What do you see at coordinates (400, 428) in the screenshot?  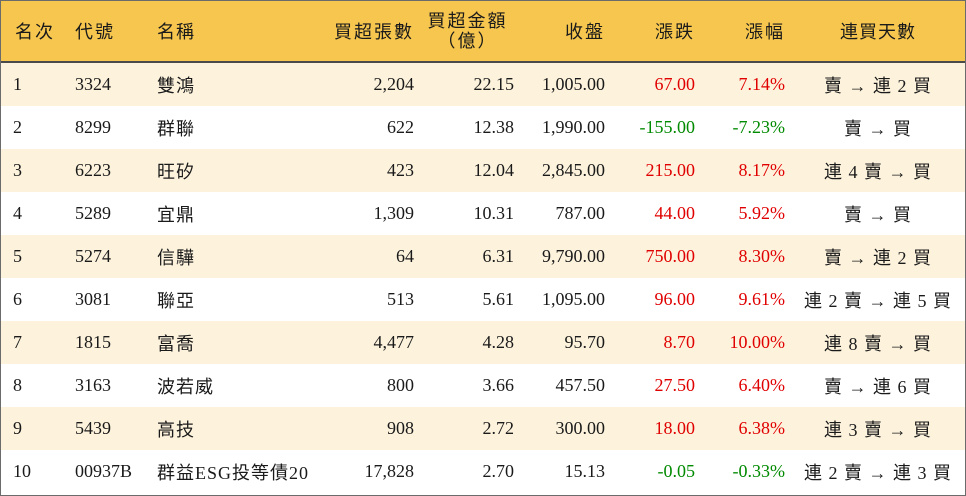 I see `net-buy-lots-cell: 908` at bounding box center [400, 428].